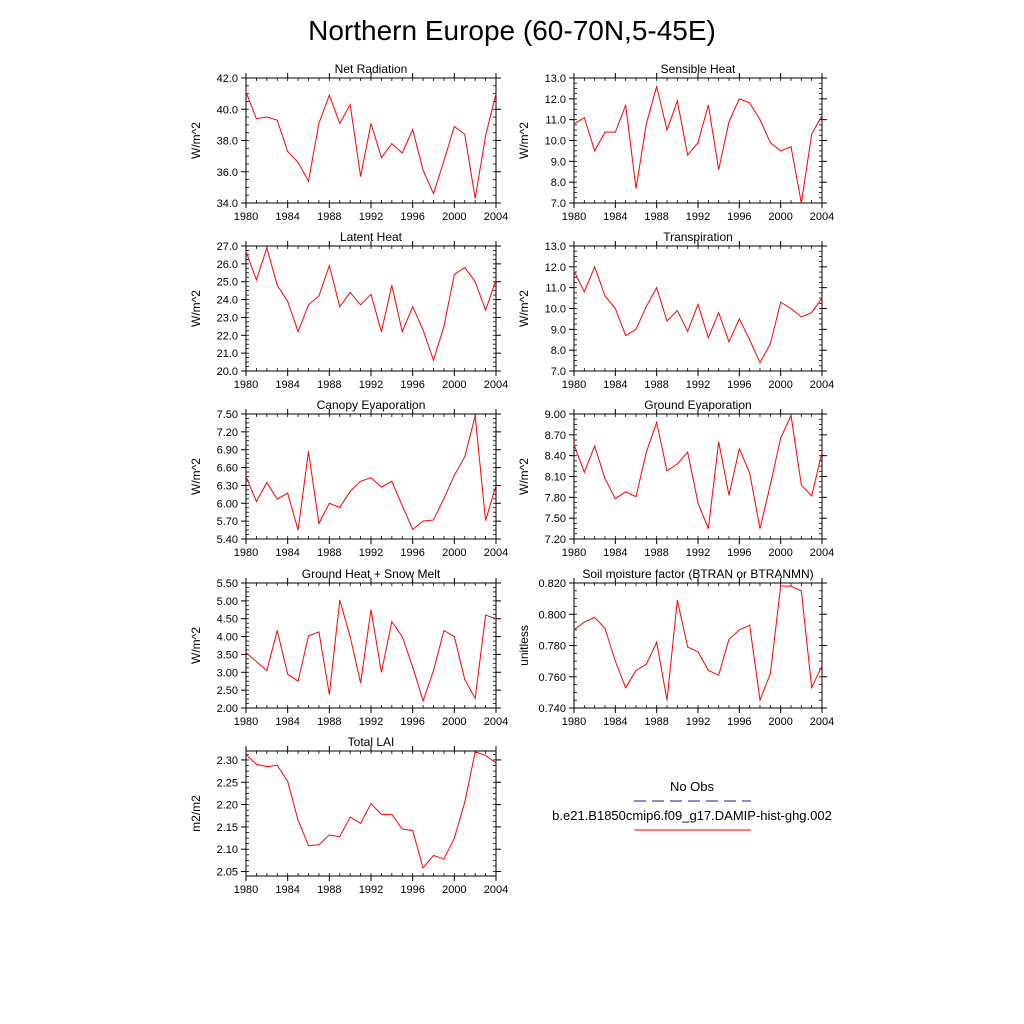  What do you see at coordinates (227, 504) in the screenshot?
I see `y-tick-label: 6.00` at bounding box center [227, 504].